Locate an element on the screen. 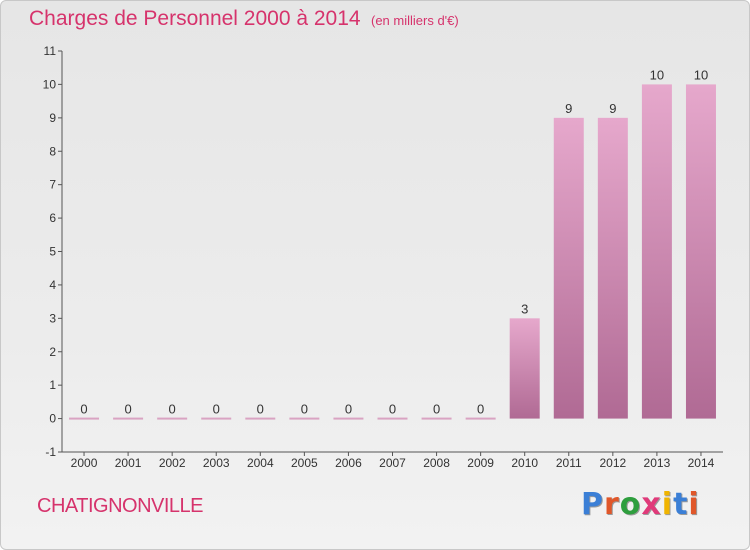 The height and width of the screenshot is (550, 750). x-tick-label: 2008 is located at coordinates (436, 463).